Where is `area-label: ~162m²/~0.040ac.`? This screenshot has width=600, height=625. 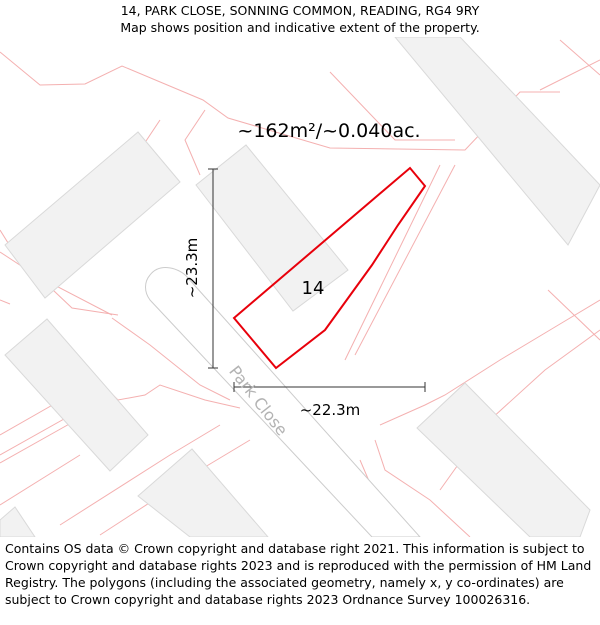
area-label: ~162m²/~0.040ac. is located at coordinates (328, 131).